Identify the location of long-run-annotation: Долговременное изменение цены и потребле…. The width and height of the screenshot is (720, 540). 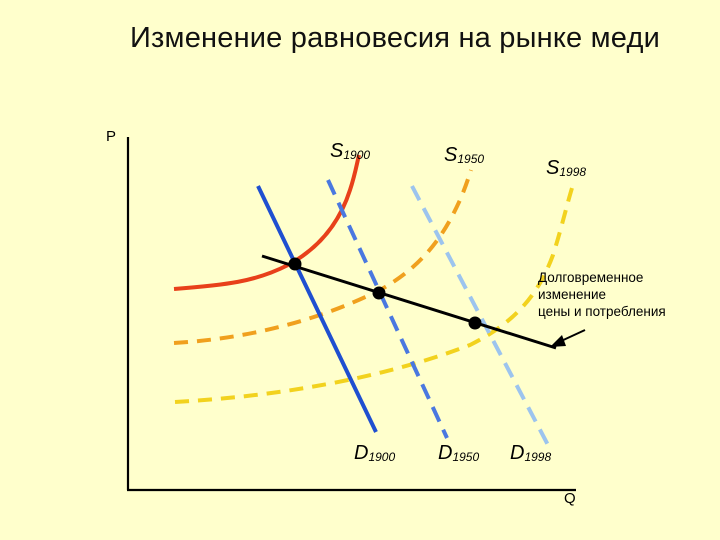
(628, 294).